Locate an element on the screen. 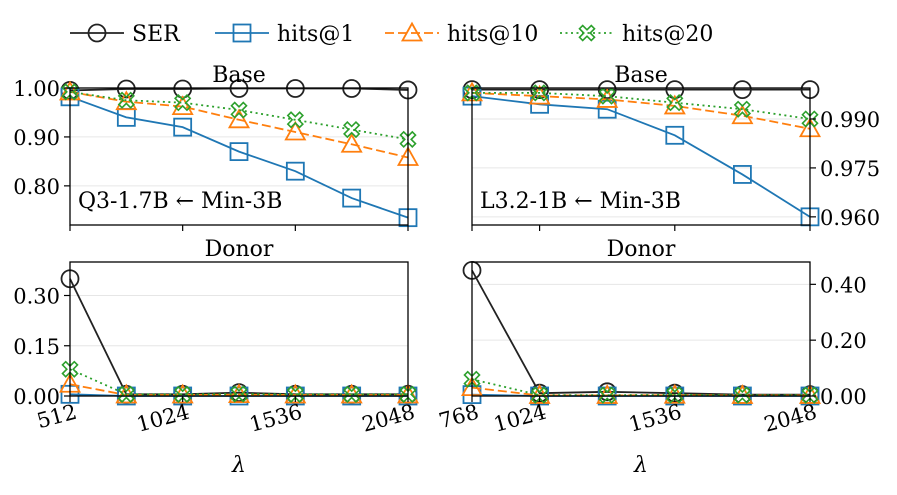 Image resolution: width=897 pixels, height=495 pixels. legend: SER hits@1 hits@10 hits@20 is located at coordinates (391, 34).